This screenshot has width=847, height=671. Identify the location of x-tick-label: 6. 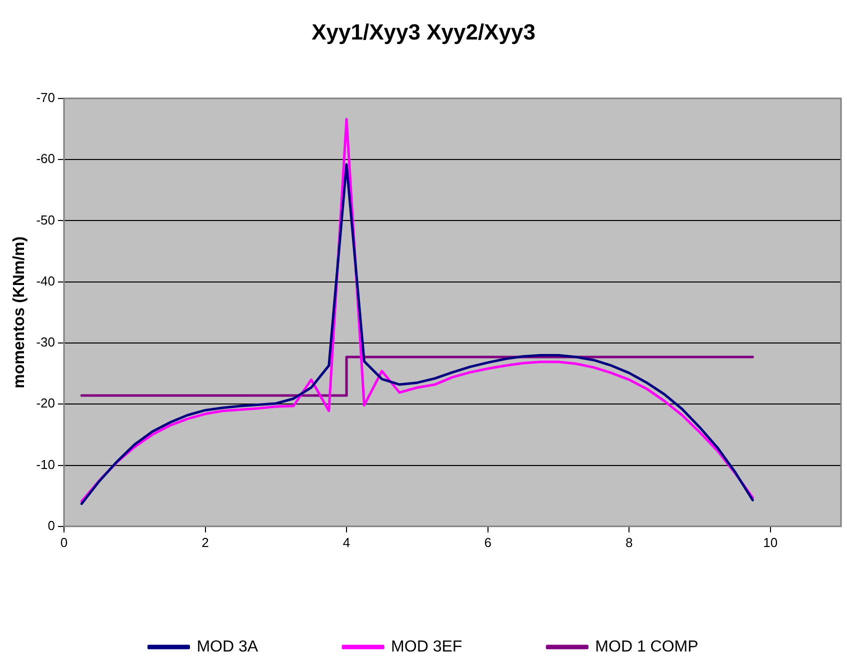
(488, 542).